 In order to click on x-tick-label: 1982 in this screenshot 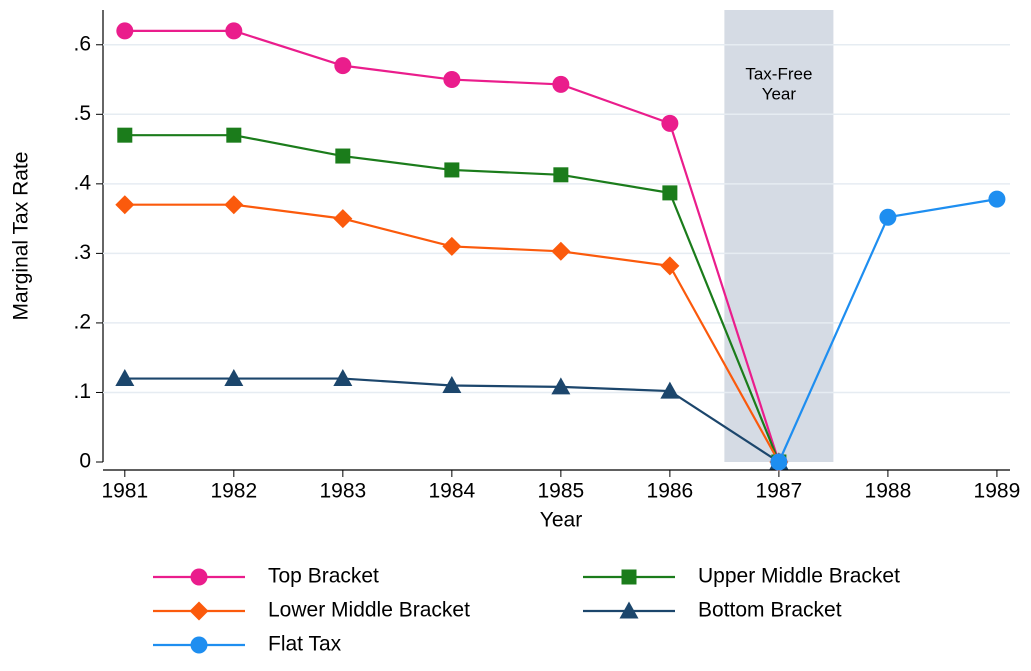, I will do `click(233, 491)`.